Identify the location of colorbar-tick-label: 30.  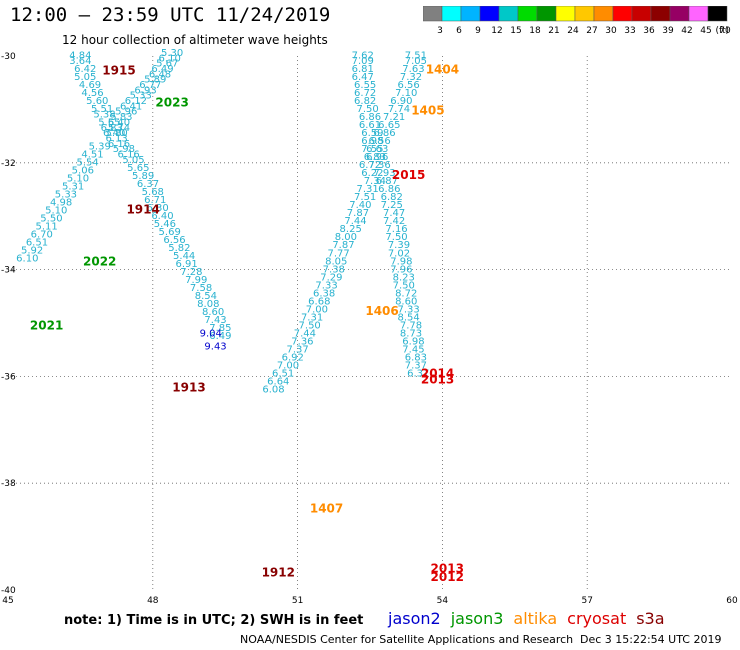
(611, 31).